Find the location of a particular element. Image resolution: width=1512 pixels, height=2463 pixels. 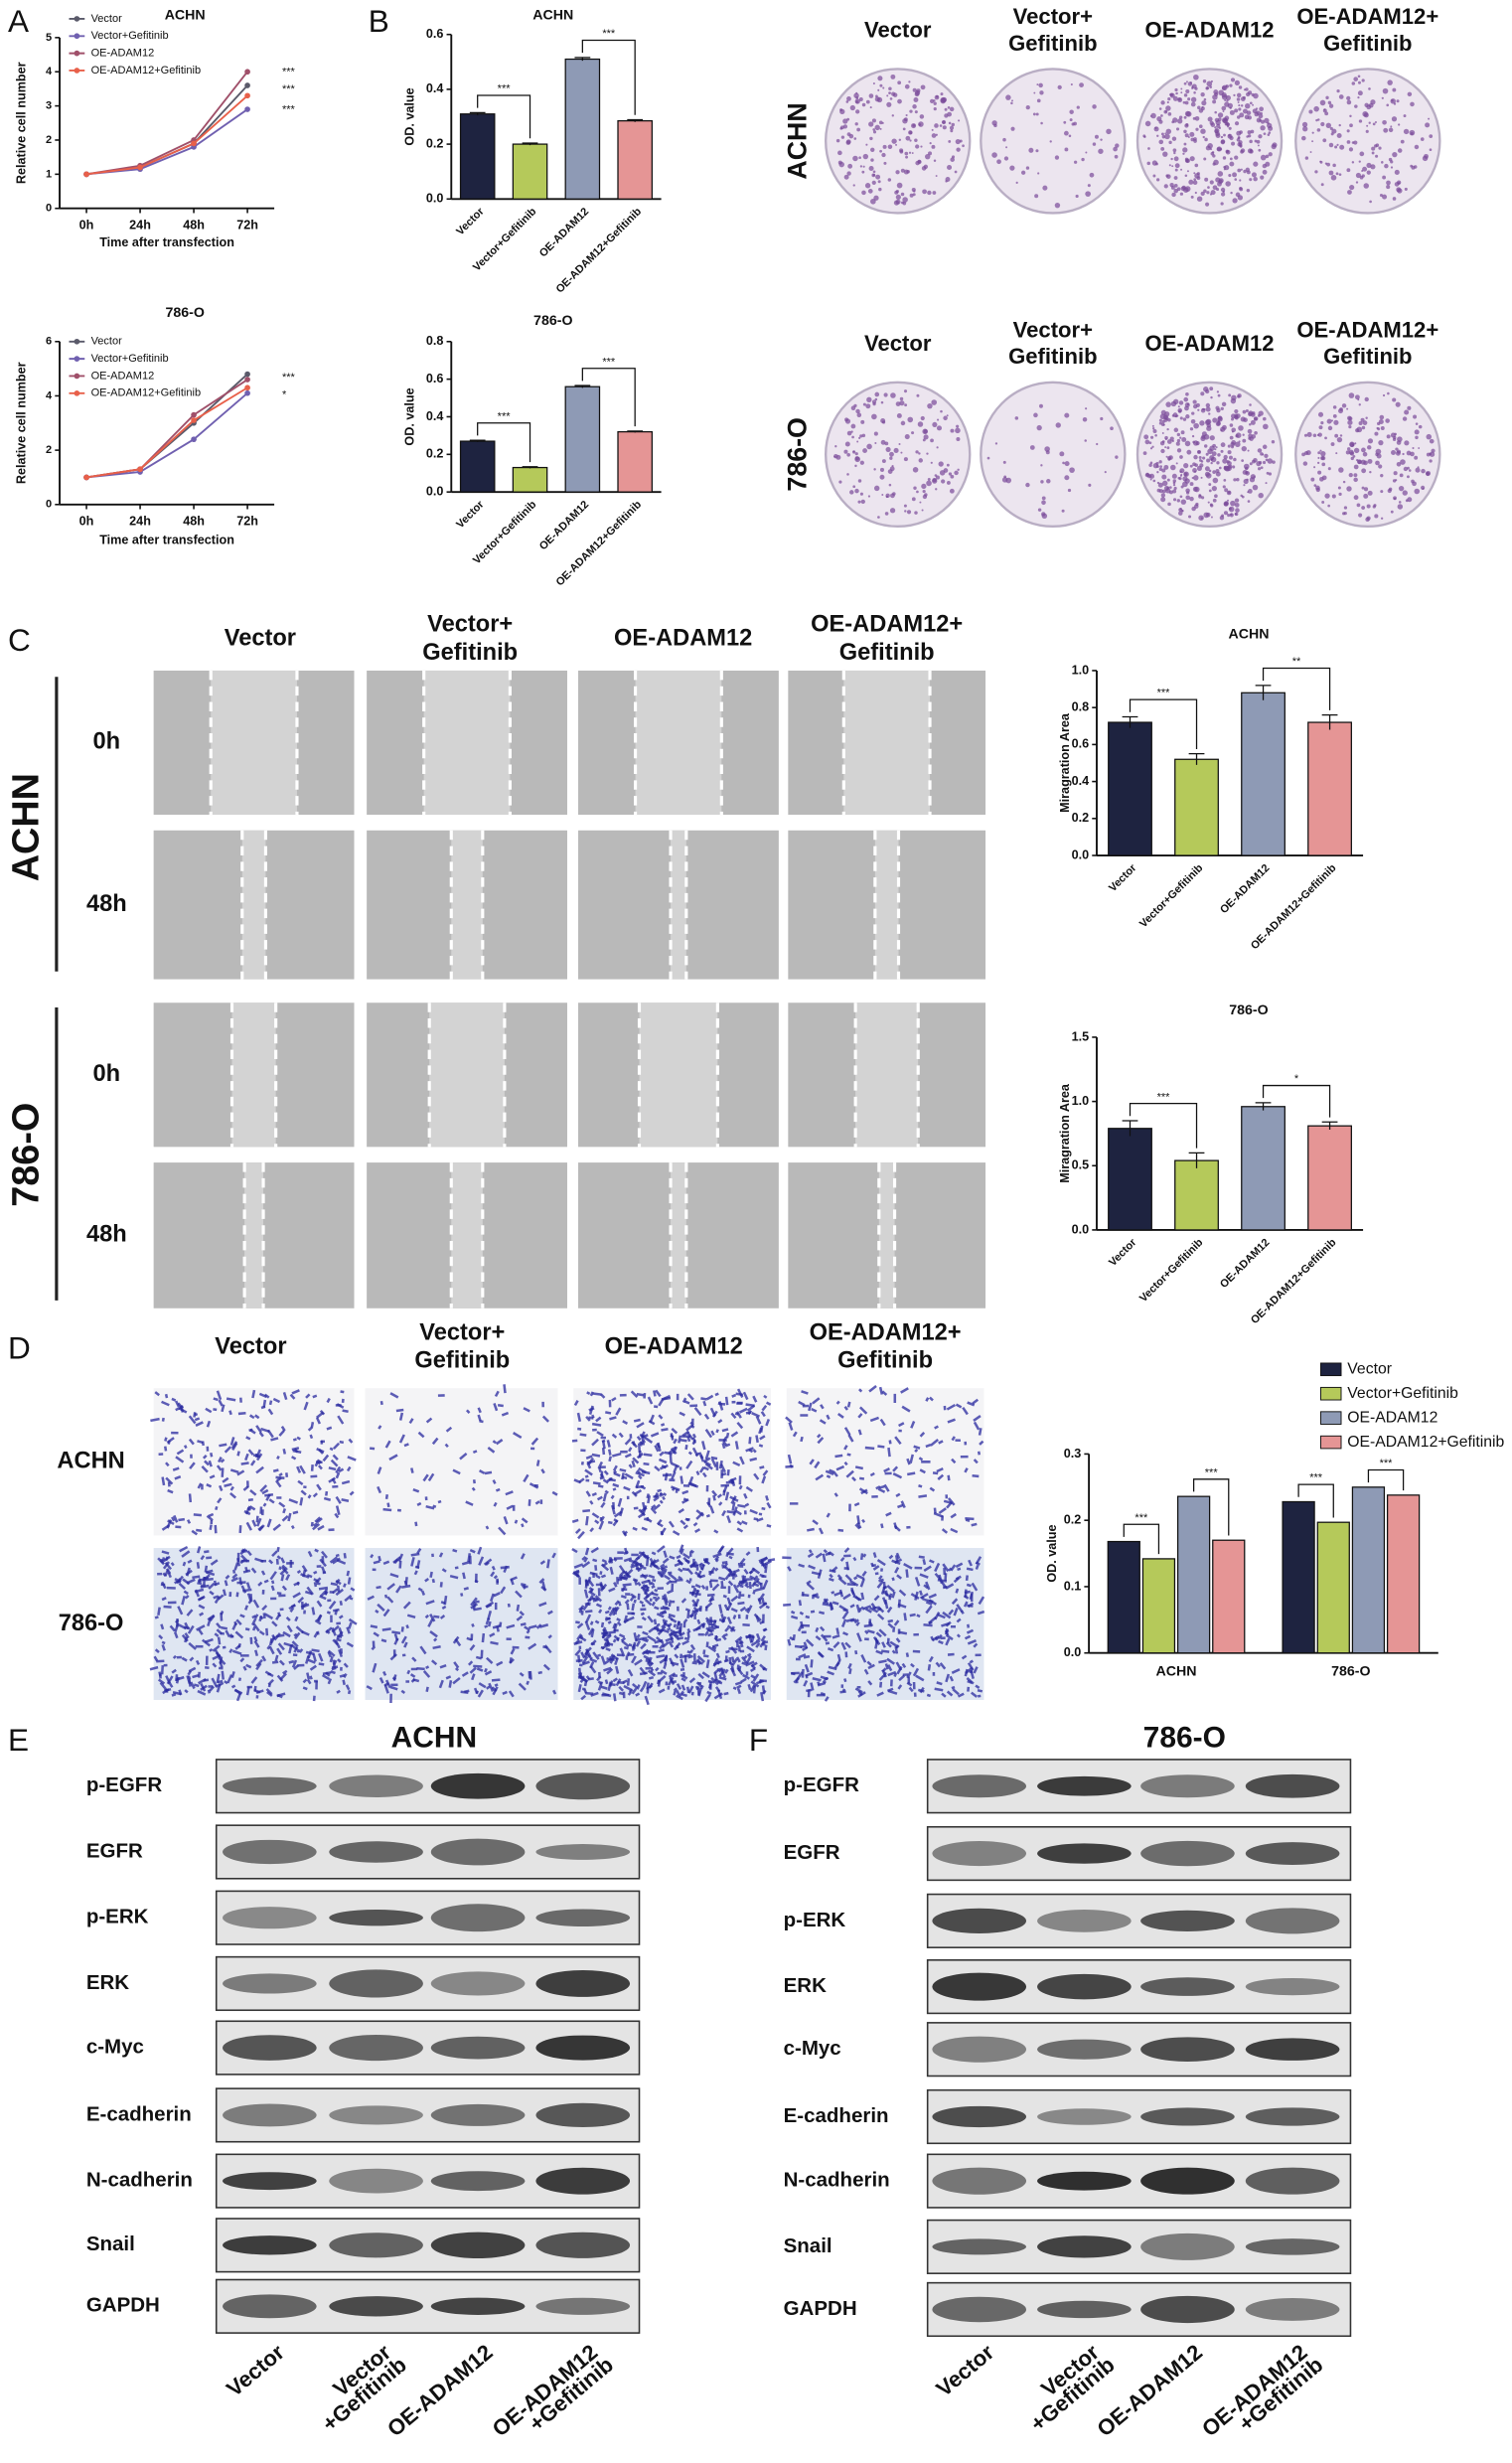

transwell-image is located at coordinates (884, 1460).